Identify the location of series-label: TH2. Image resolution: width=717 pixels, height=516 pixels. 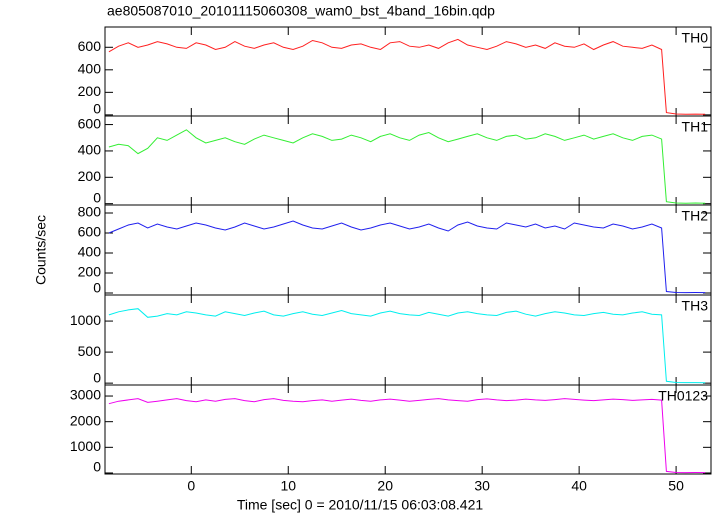
(695, 216).